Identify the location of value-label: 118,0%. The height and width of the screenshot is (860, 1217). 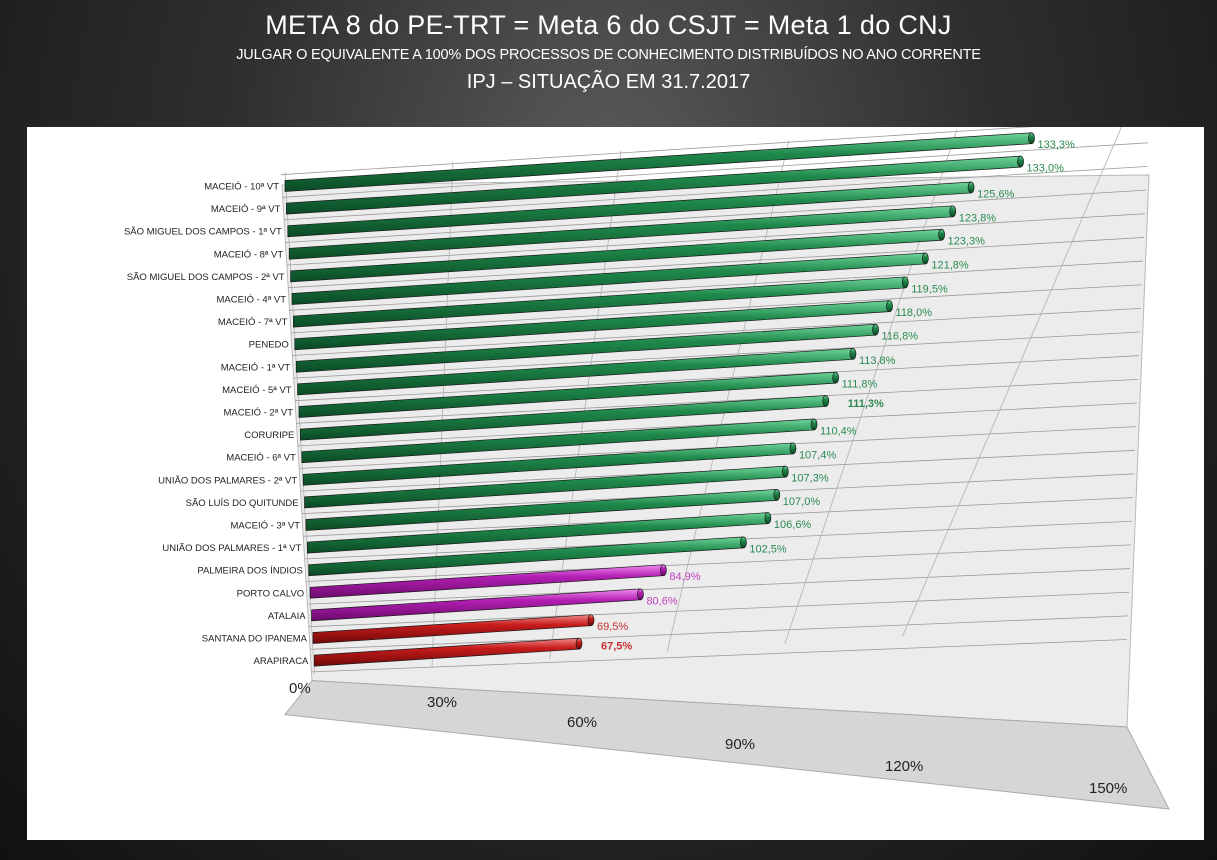
(914, 313).